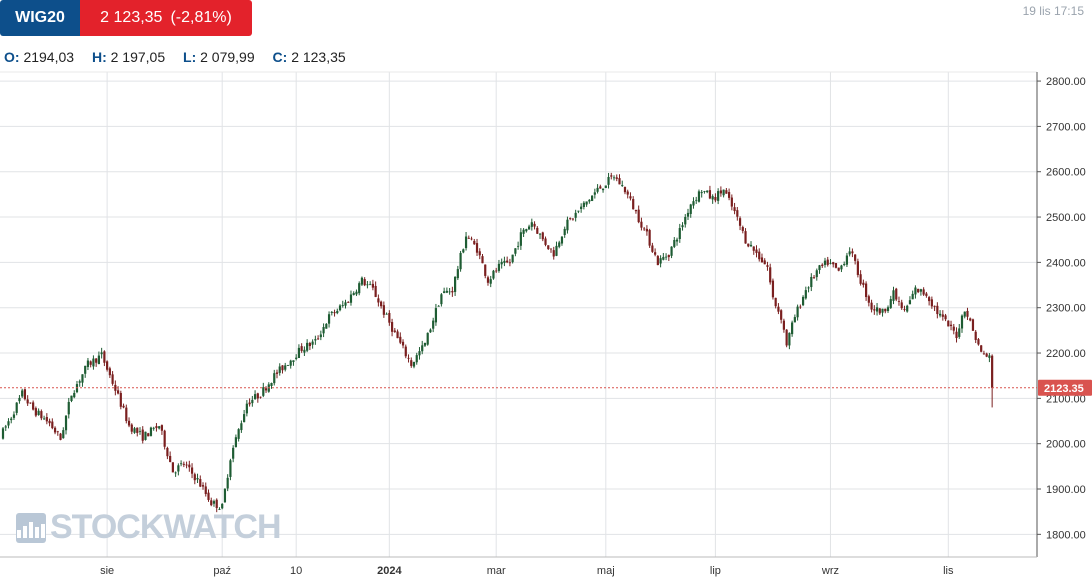 The height and width of the screenshot is (579, 1092). What do you see at coordinates (107, 571) in the screenshot?
I see `x-tick-label: sie` at bounding box center [107, 571].